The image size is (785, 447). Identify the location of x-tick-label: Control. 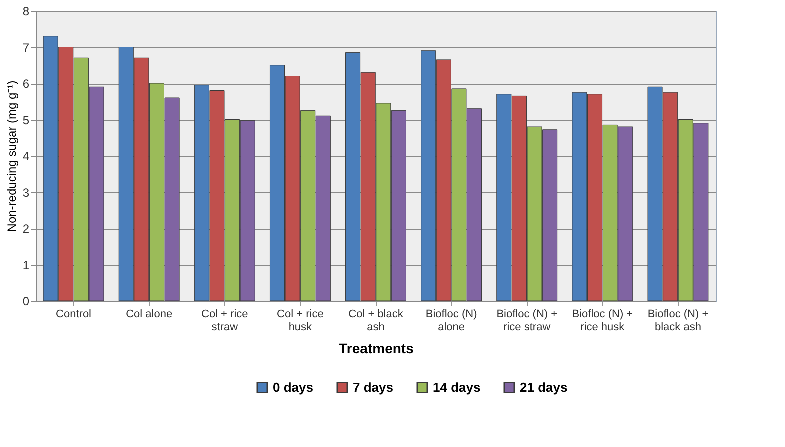
(74, 314).